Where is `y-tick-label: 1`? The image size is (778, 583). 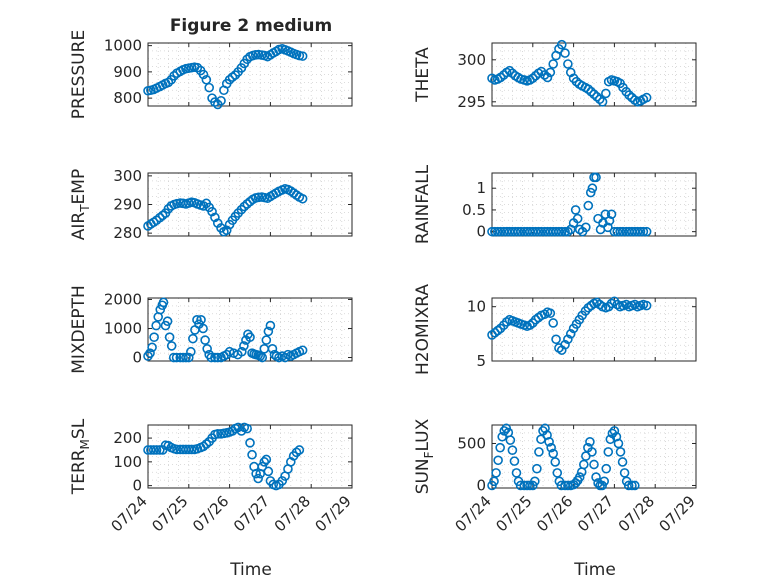 y-tick-label: 1 is located at coordinates (481, 188).